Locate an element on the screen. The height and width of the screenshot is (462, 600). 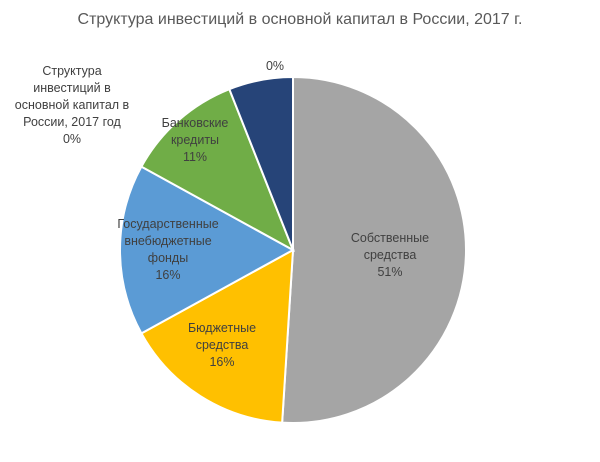
label-text: Собственные средства 51% is located at coordinates (390, 255).